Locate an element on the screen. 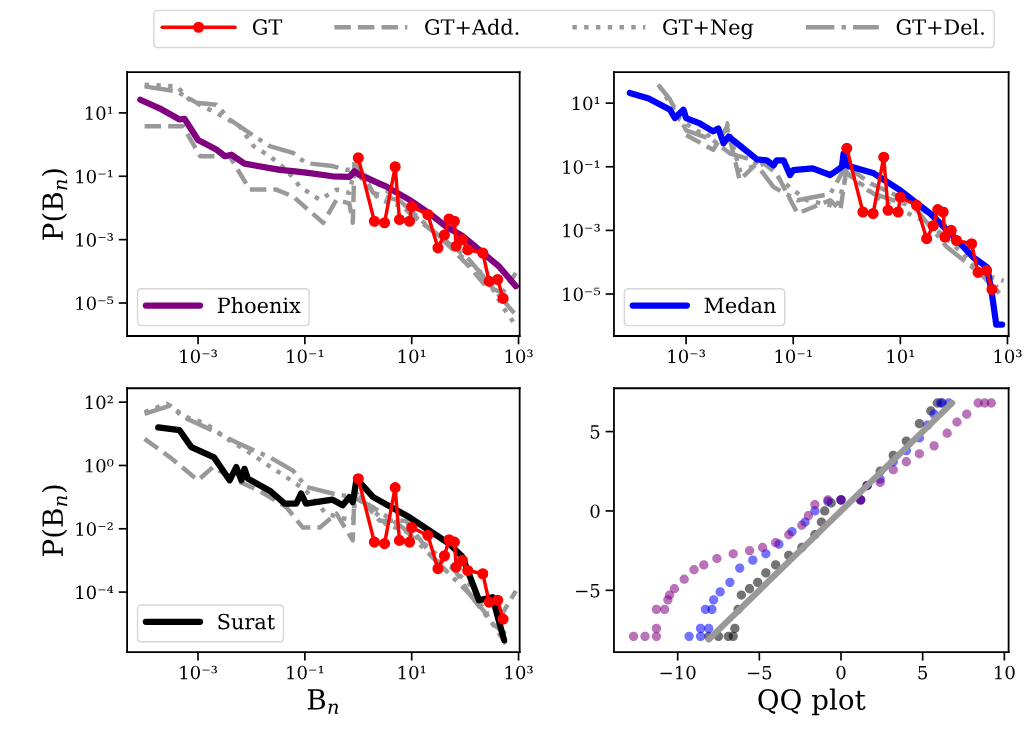 Image resolution: width=1025 pixels, height=732 pixels. x-tick-label: 0 is located at coordinates (841, 672).